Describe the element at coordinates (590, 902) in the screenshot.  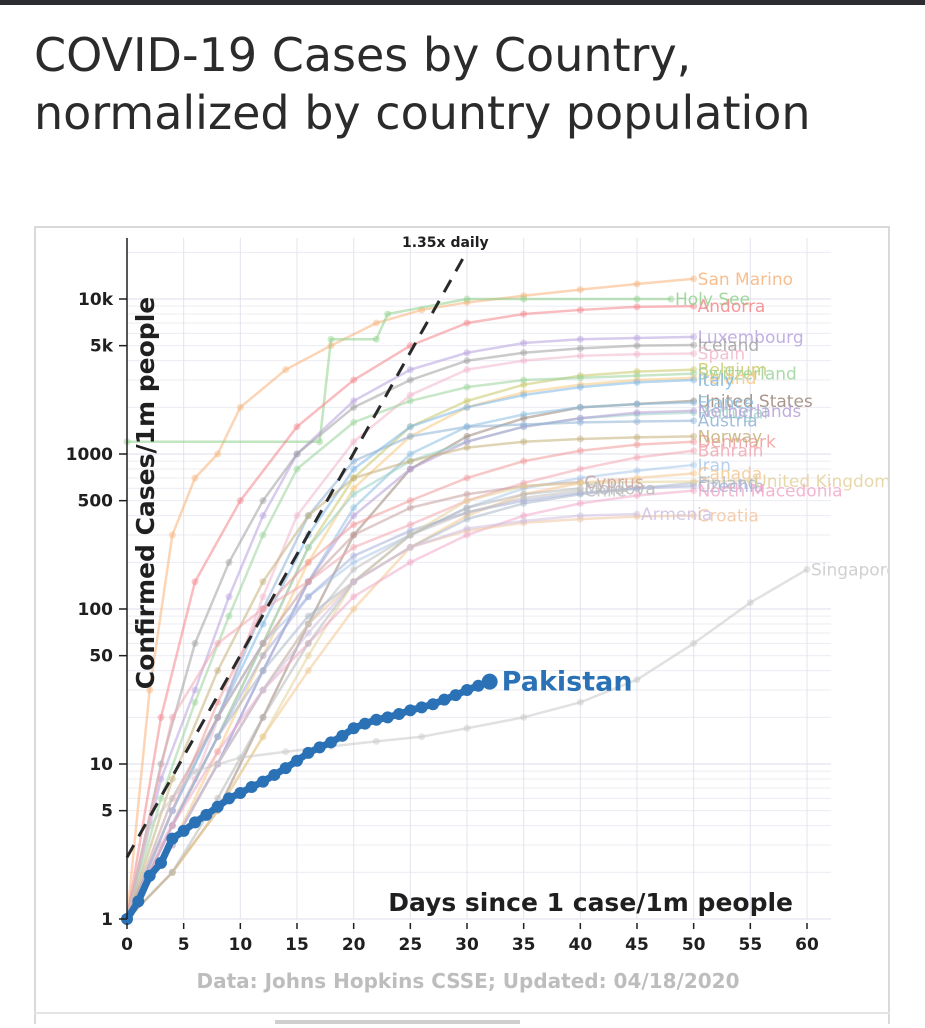
I see `x-axis-label: Days since 1 case/1m people` at that location.